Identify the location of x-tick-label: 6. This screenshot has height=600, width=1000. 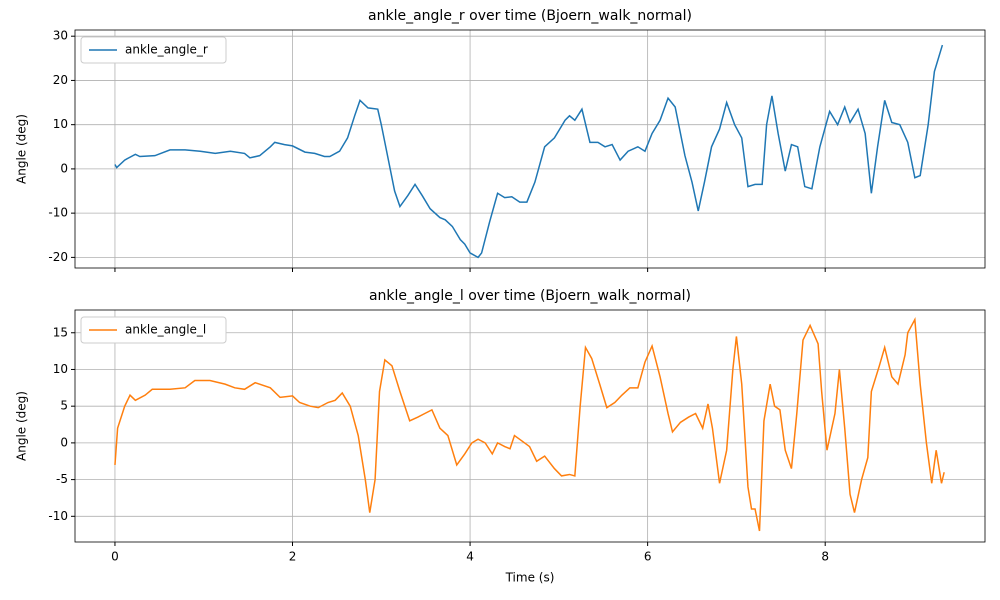
(648, 557).